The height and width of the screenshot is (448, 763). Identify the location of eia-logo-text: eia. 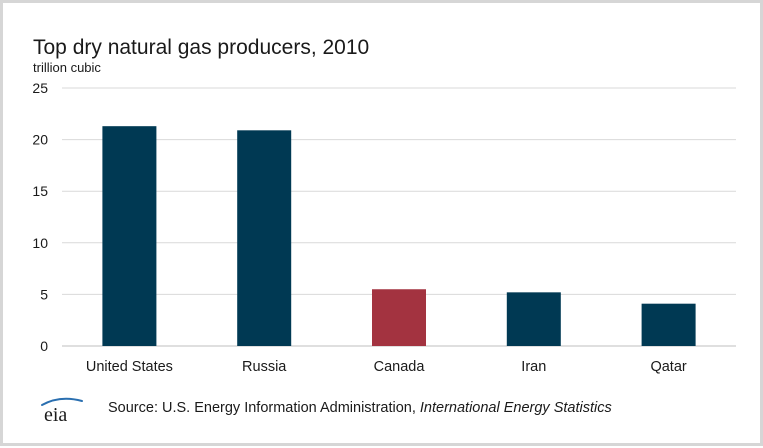
(55, 415).